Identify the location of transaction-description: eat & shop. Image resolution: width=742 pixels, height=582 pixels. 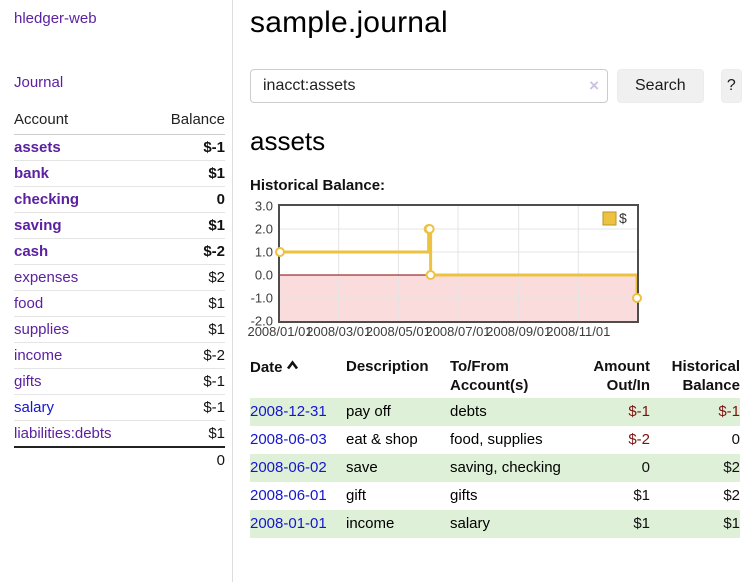
(382, 439).